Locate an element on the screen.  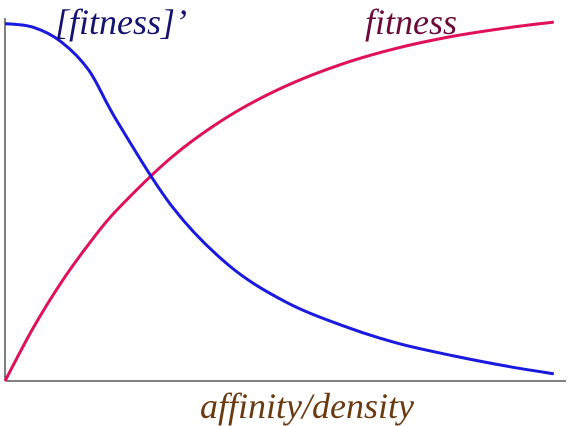
legend-label: [fitness]’ is located at coordinates (121, 22).